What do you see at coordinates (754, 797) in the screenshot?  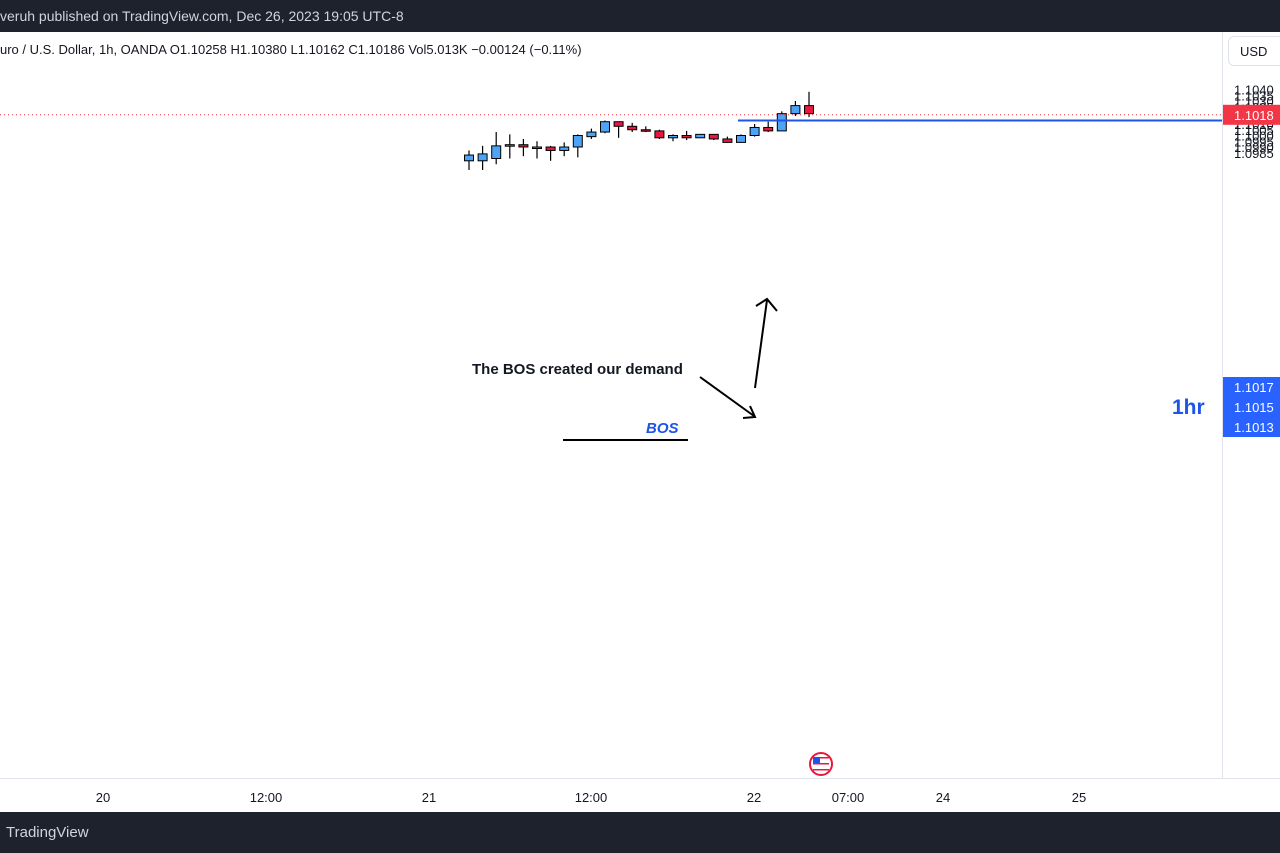 I see `x-tick-label: 22` at bounding box center [754, 797].